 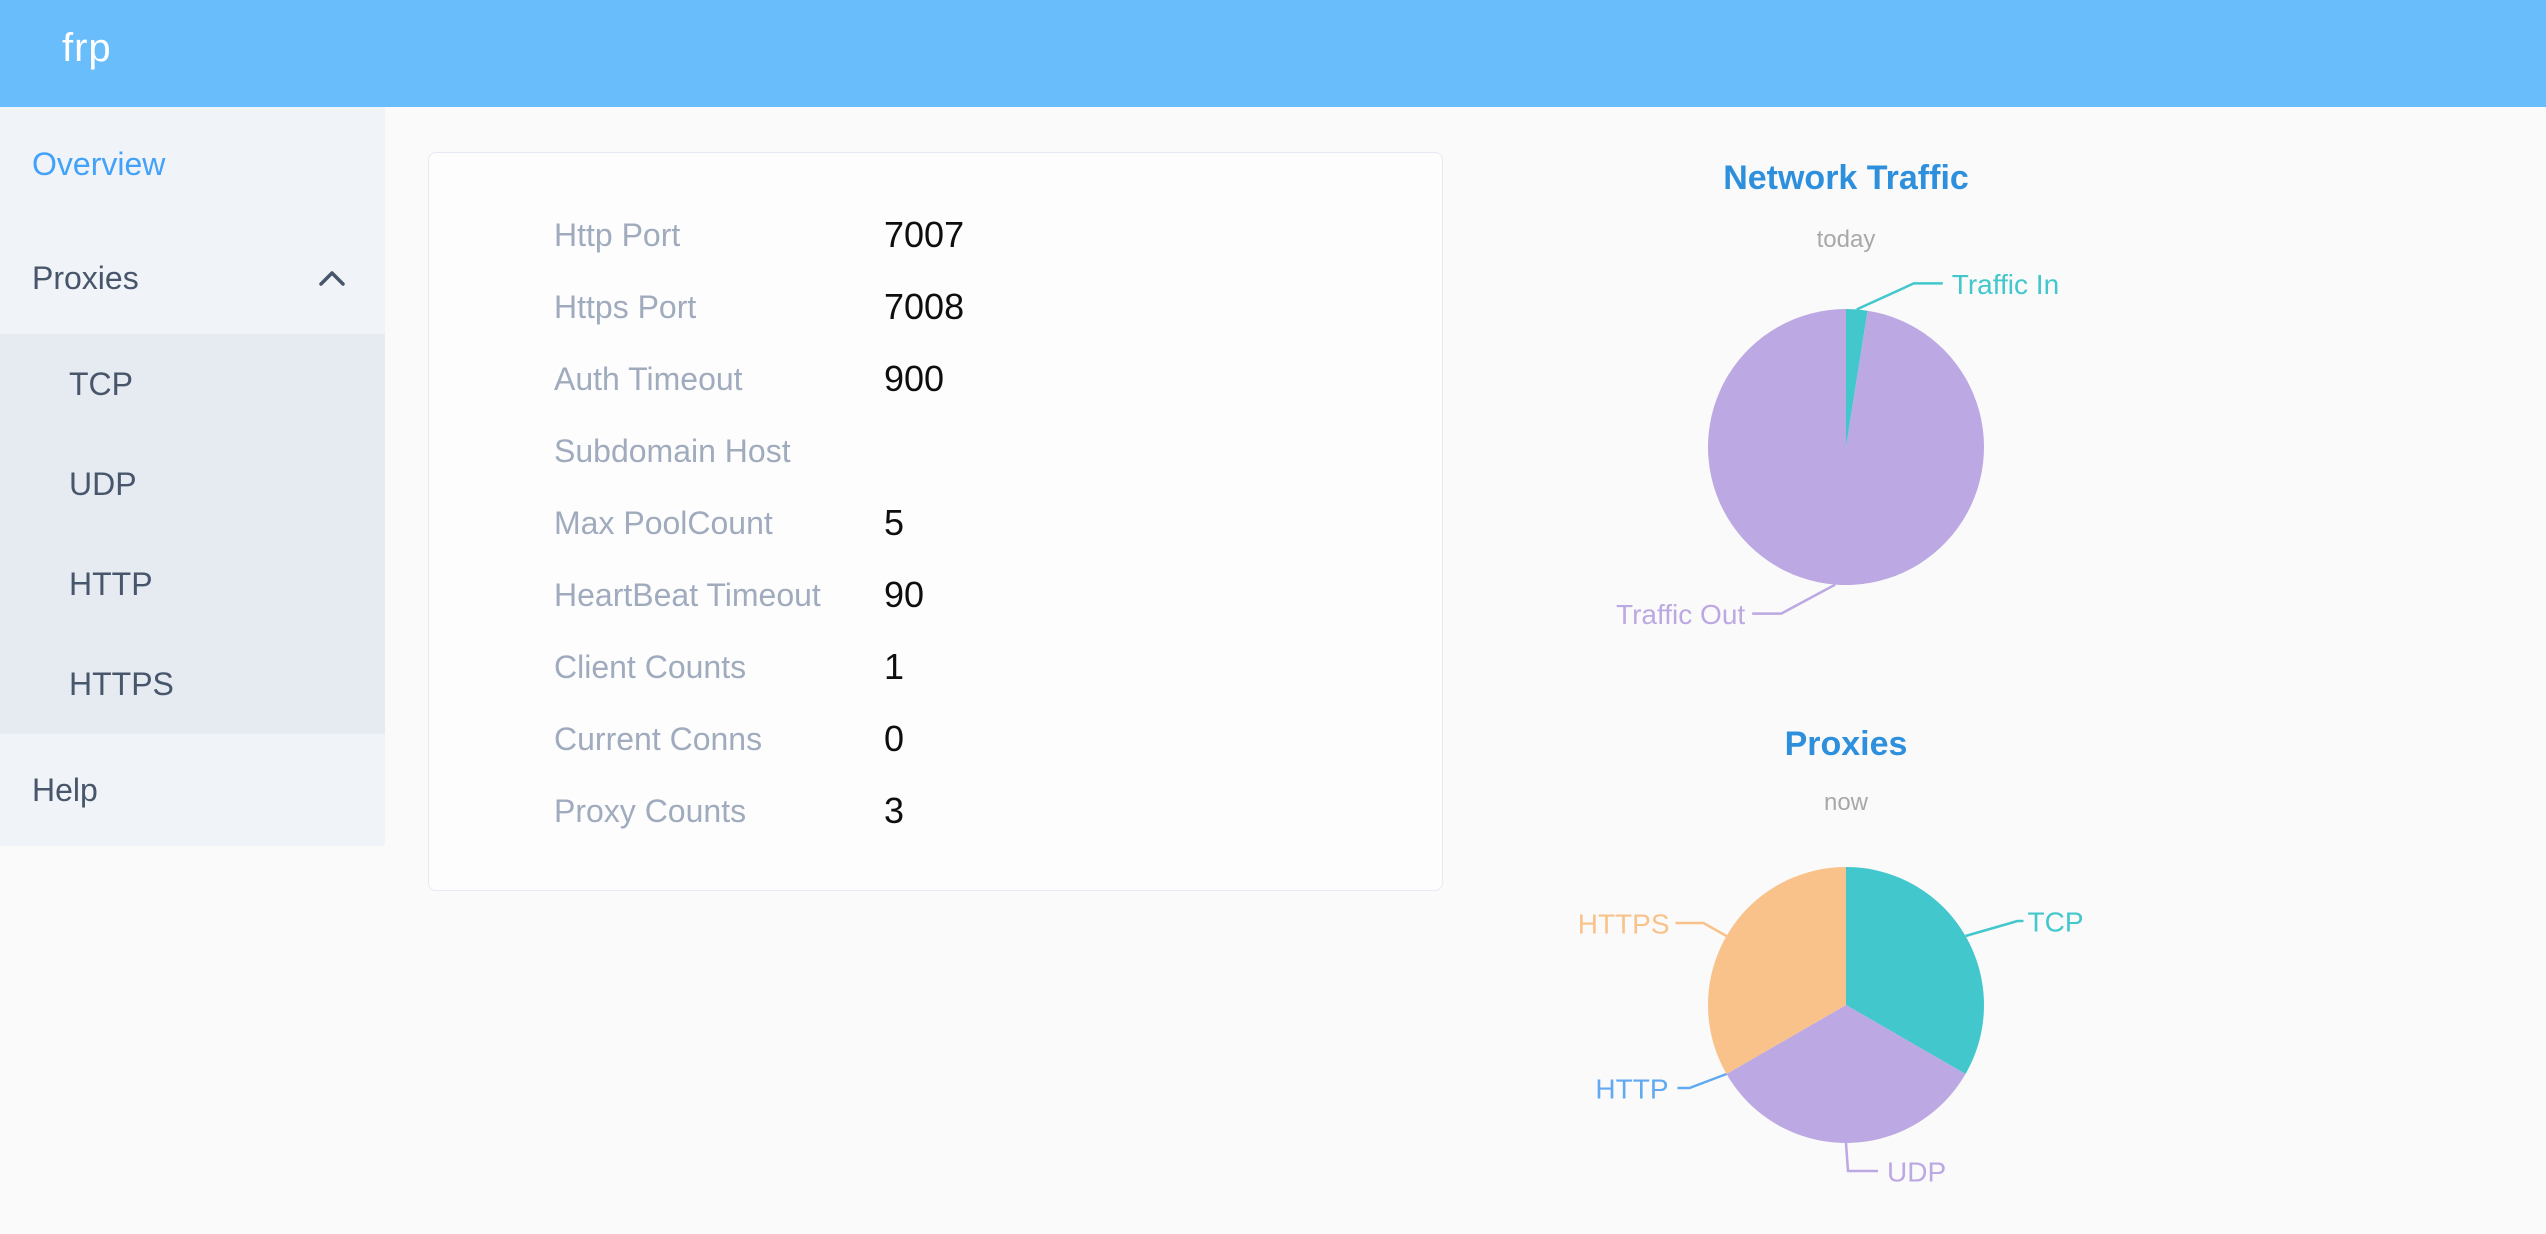 I want to click on info-row-http-port: Http Port 7007, so click(x=935, y=235).